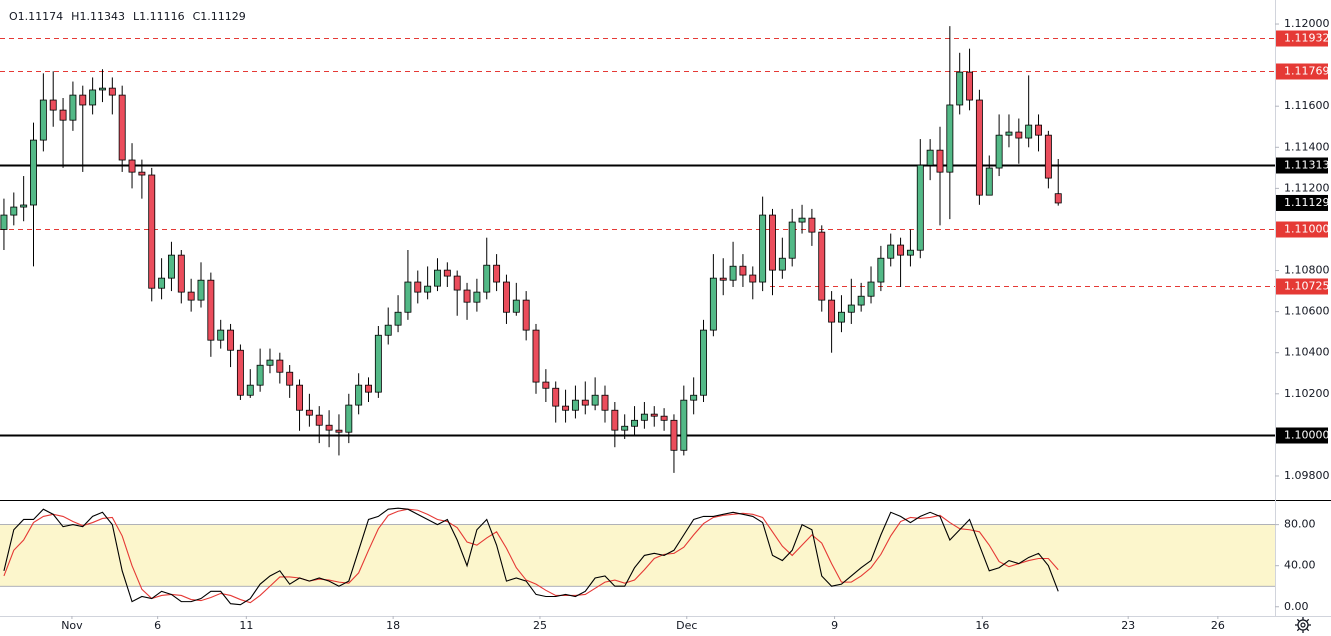  What do you see at coordinates (1307, 435) in the screenshot?
I see `level-label: 1.10000` at bounding box center [1307, 435].